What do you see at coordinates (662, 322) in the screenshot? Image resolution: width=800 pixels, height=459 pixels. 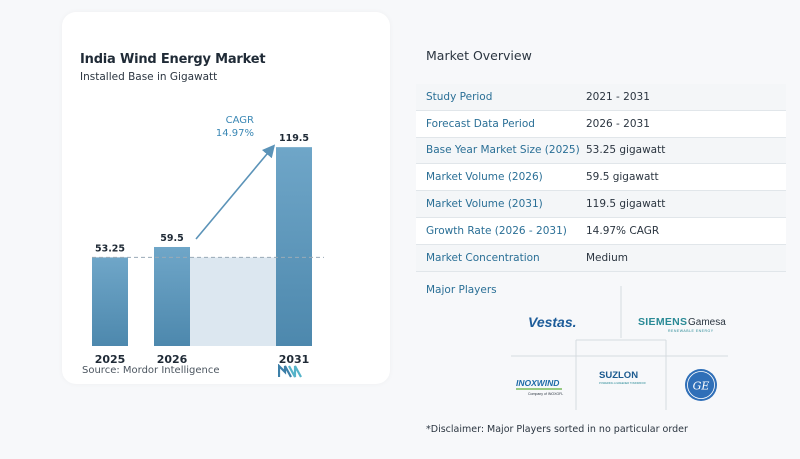 I see `siemens-text: SIEMENS` at bounding box center [662, 322].